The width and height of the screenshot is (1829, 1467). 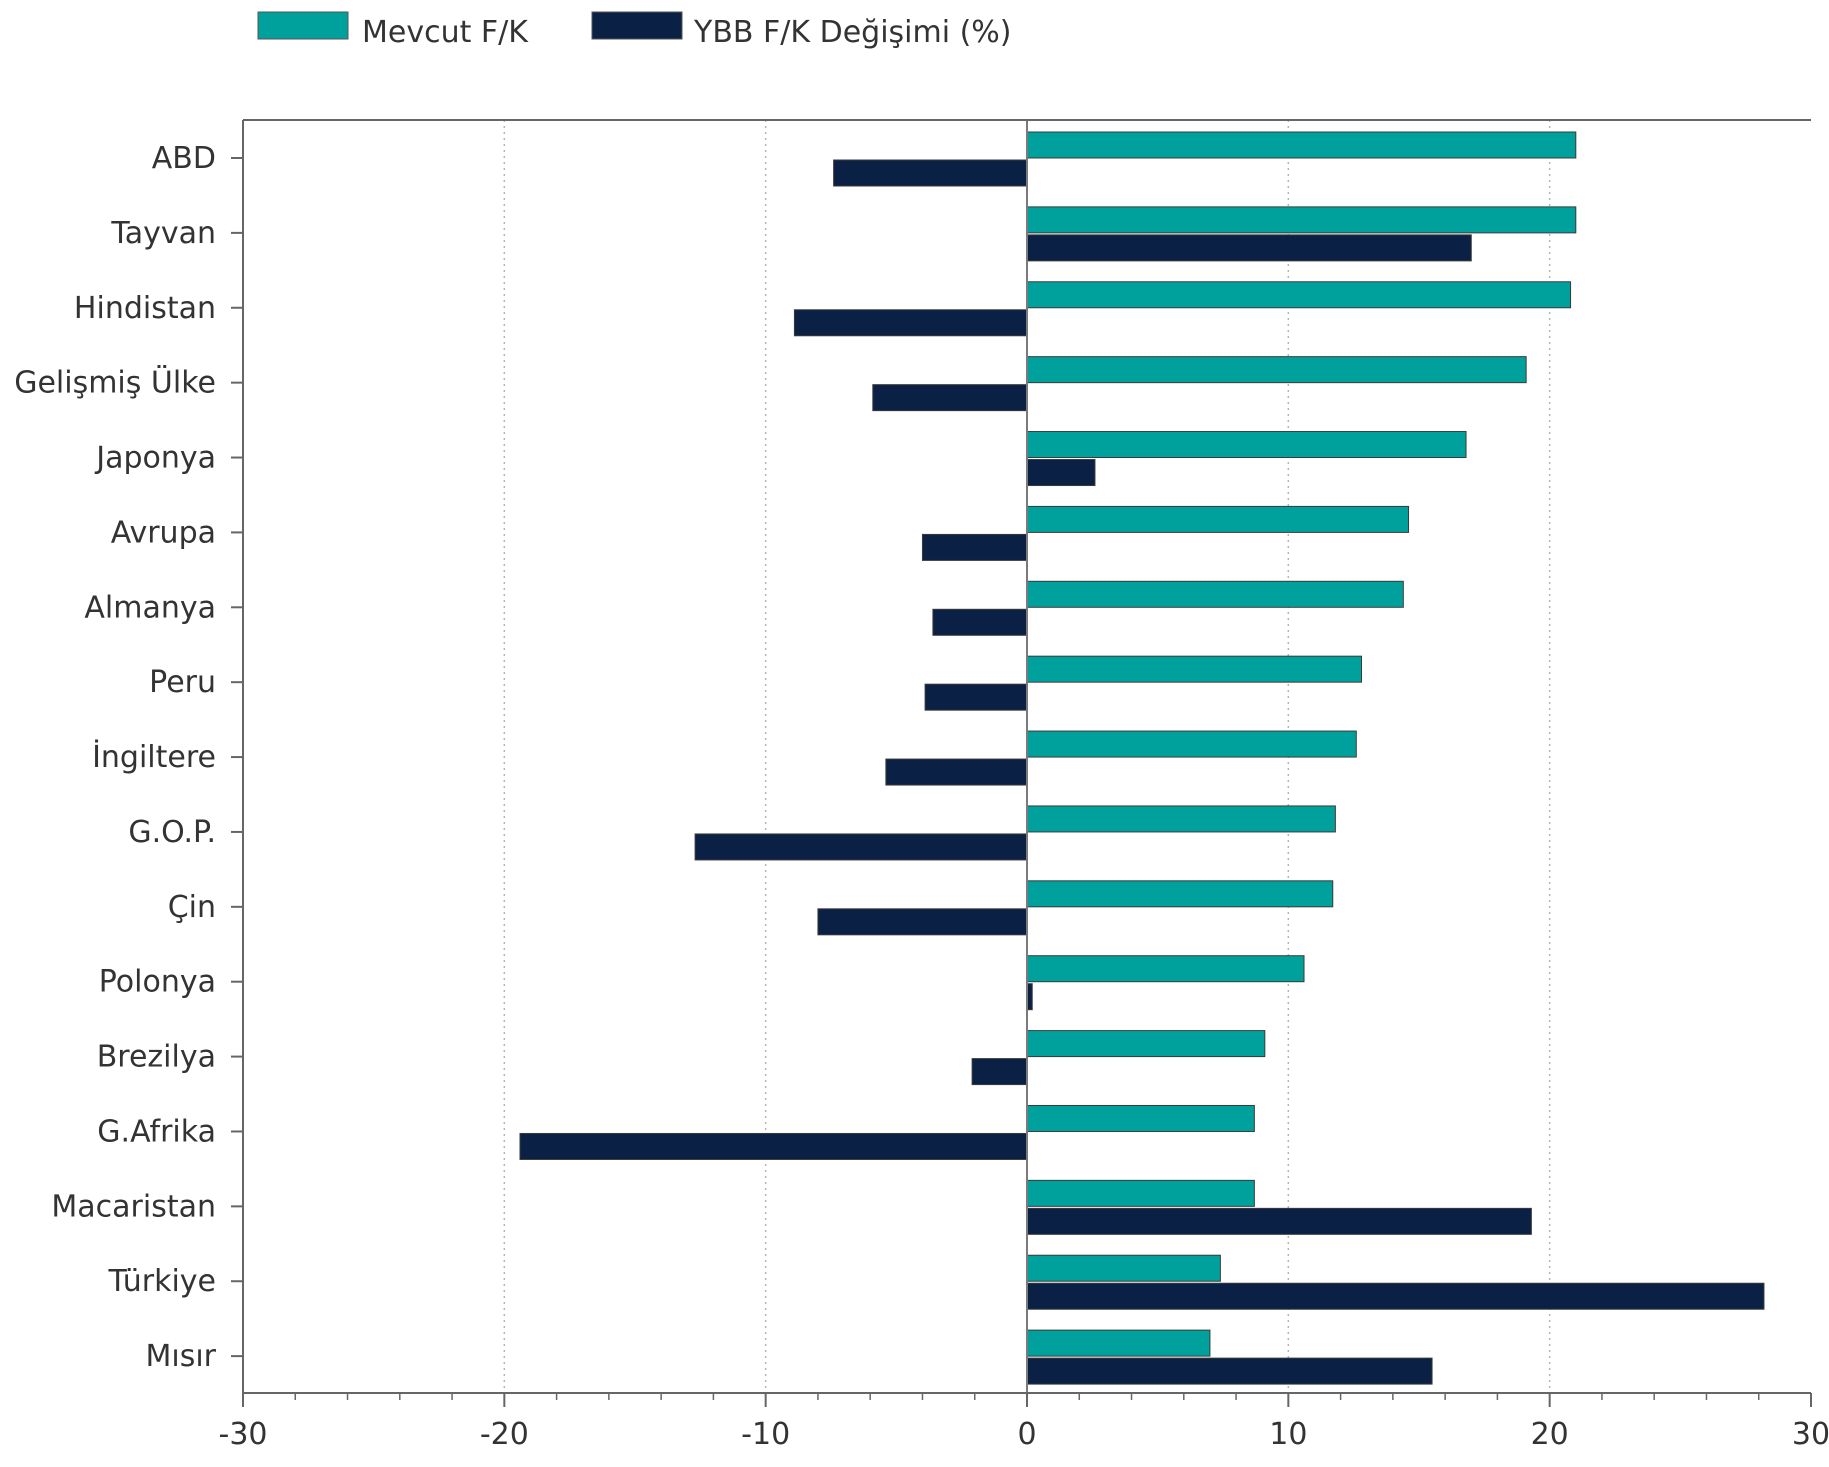 I want to click on legend-item-1: YBB F/K Değişimi (%), so click(x=801, y=30).